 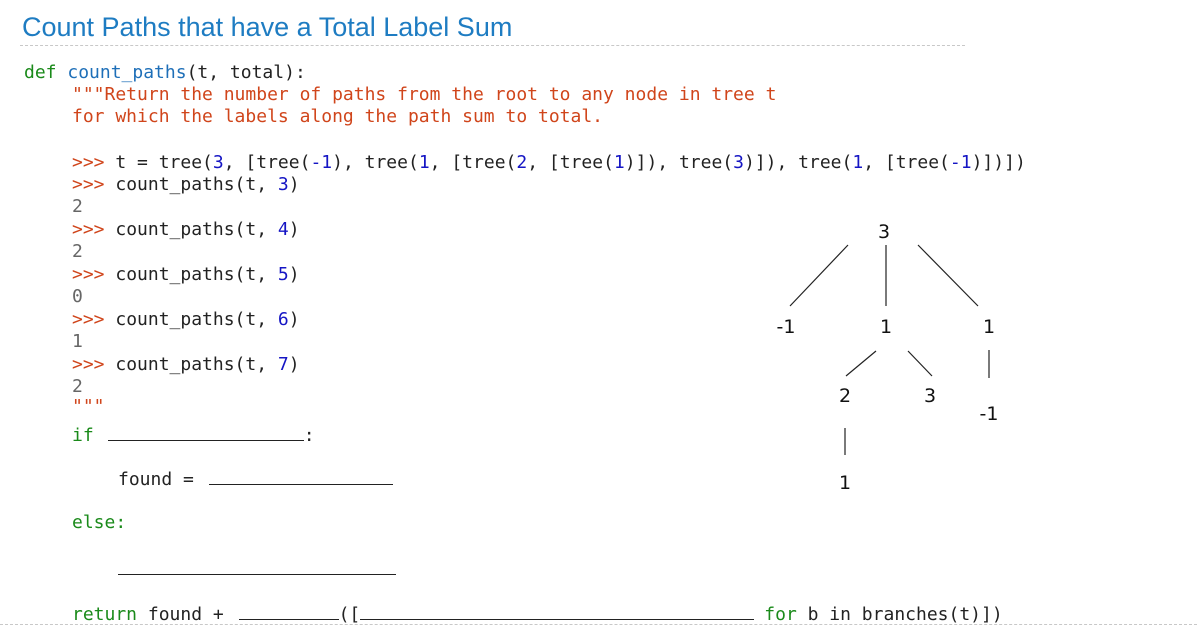 What do you see at coordinates (77, 296) in the screenshot?
I see `example-result: 0` at bounding box center [77, 296].